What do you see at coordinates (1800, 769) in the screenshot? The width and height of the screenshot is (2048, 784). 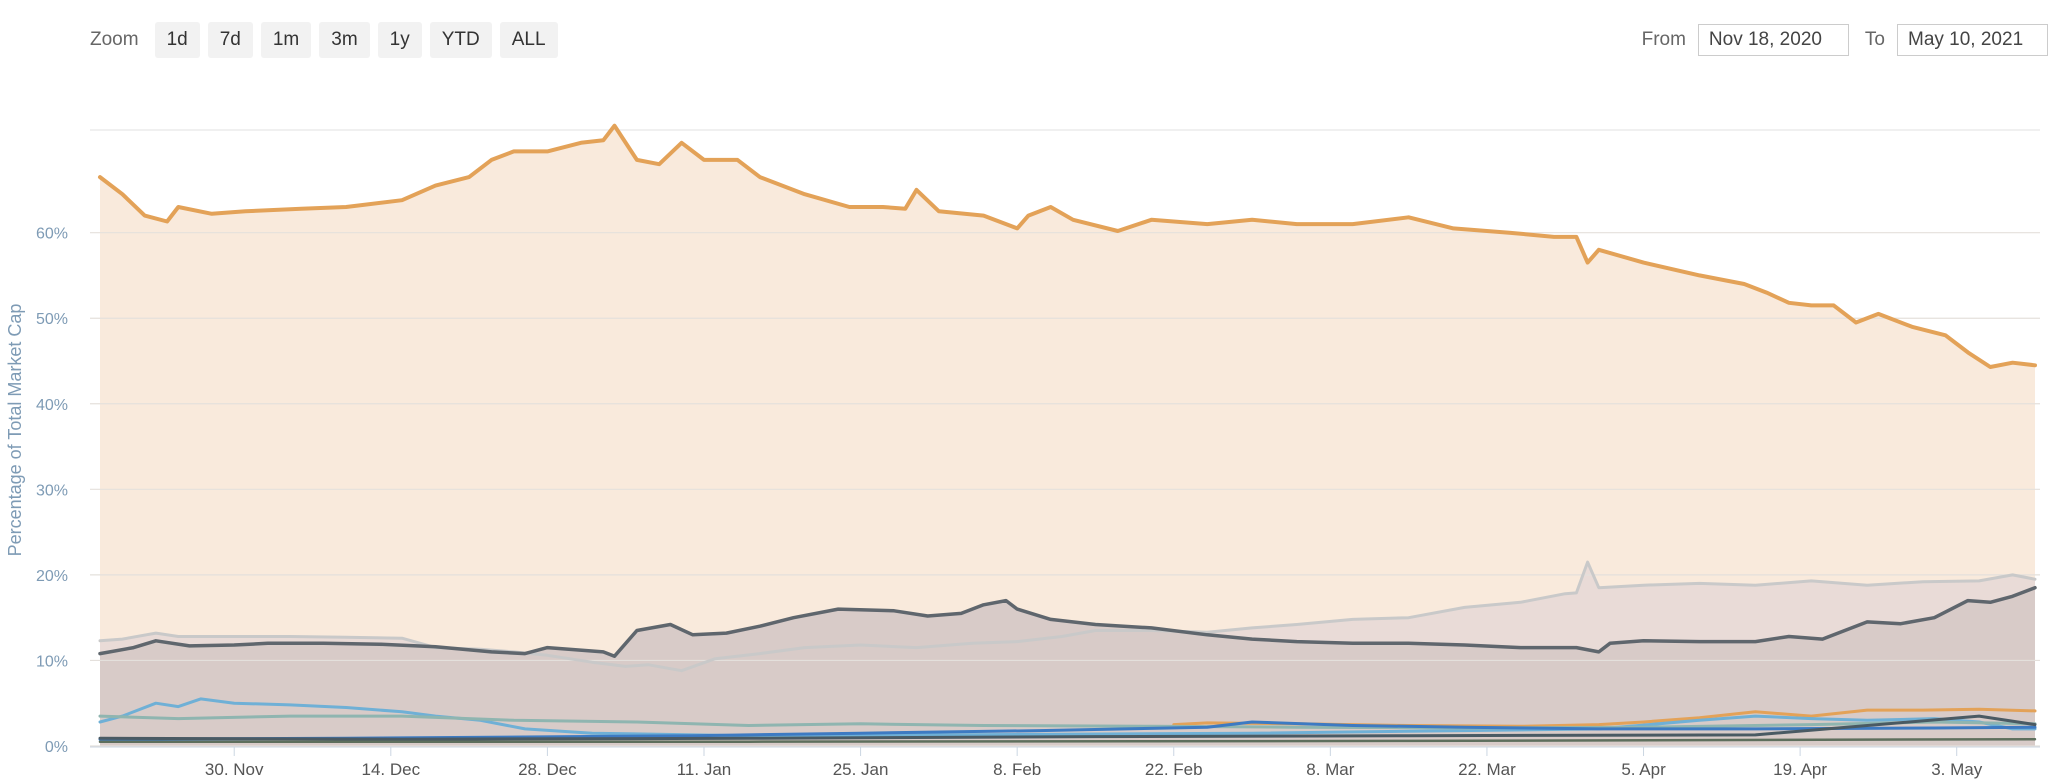 I see `x-tick-label: 19. Apr` at bounding box center [1800, 769].